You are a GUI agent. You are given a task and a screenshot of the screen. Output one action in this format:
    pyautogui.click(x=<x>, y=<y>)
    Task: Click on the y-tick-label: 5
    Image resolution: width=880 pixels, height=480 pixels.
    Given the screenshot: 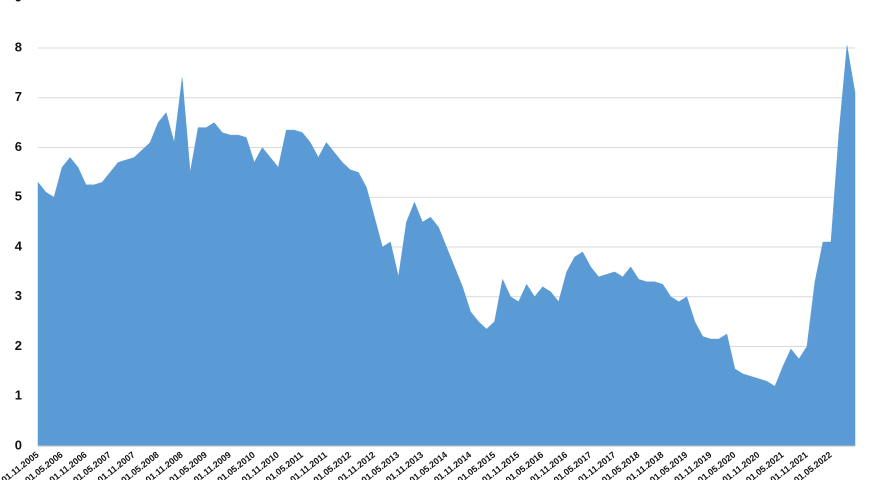 What is the action you would take?
    pyautogui.click(x=18, y=196)
    